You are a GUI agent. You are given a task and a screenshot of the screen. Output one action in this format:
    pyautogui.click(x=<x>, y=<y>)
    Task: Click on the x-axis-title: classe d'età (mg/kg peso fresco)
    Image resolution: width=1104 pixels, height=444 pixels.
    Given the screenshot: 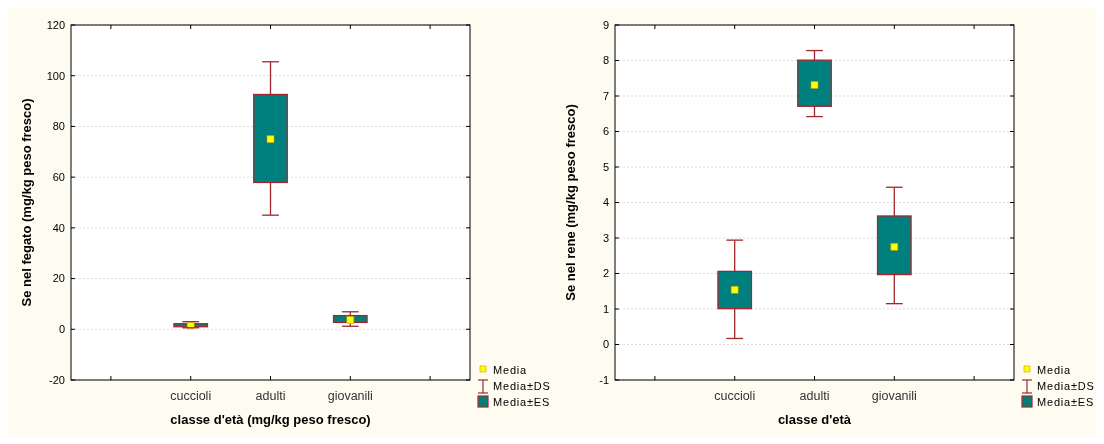 What is the action you would take?
    pyautogui.click(x=270, y=419)
    